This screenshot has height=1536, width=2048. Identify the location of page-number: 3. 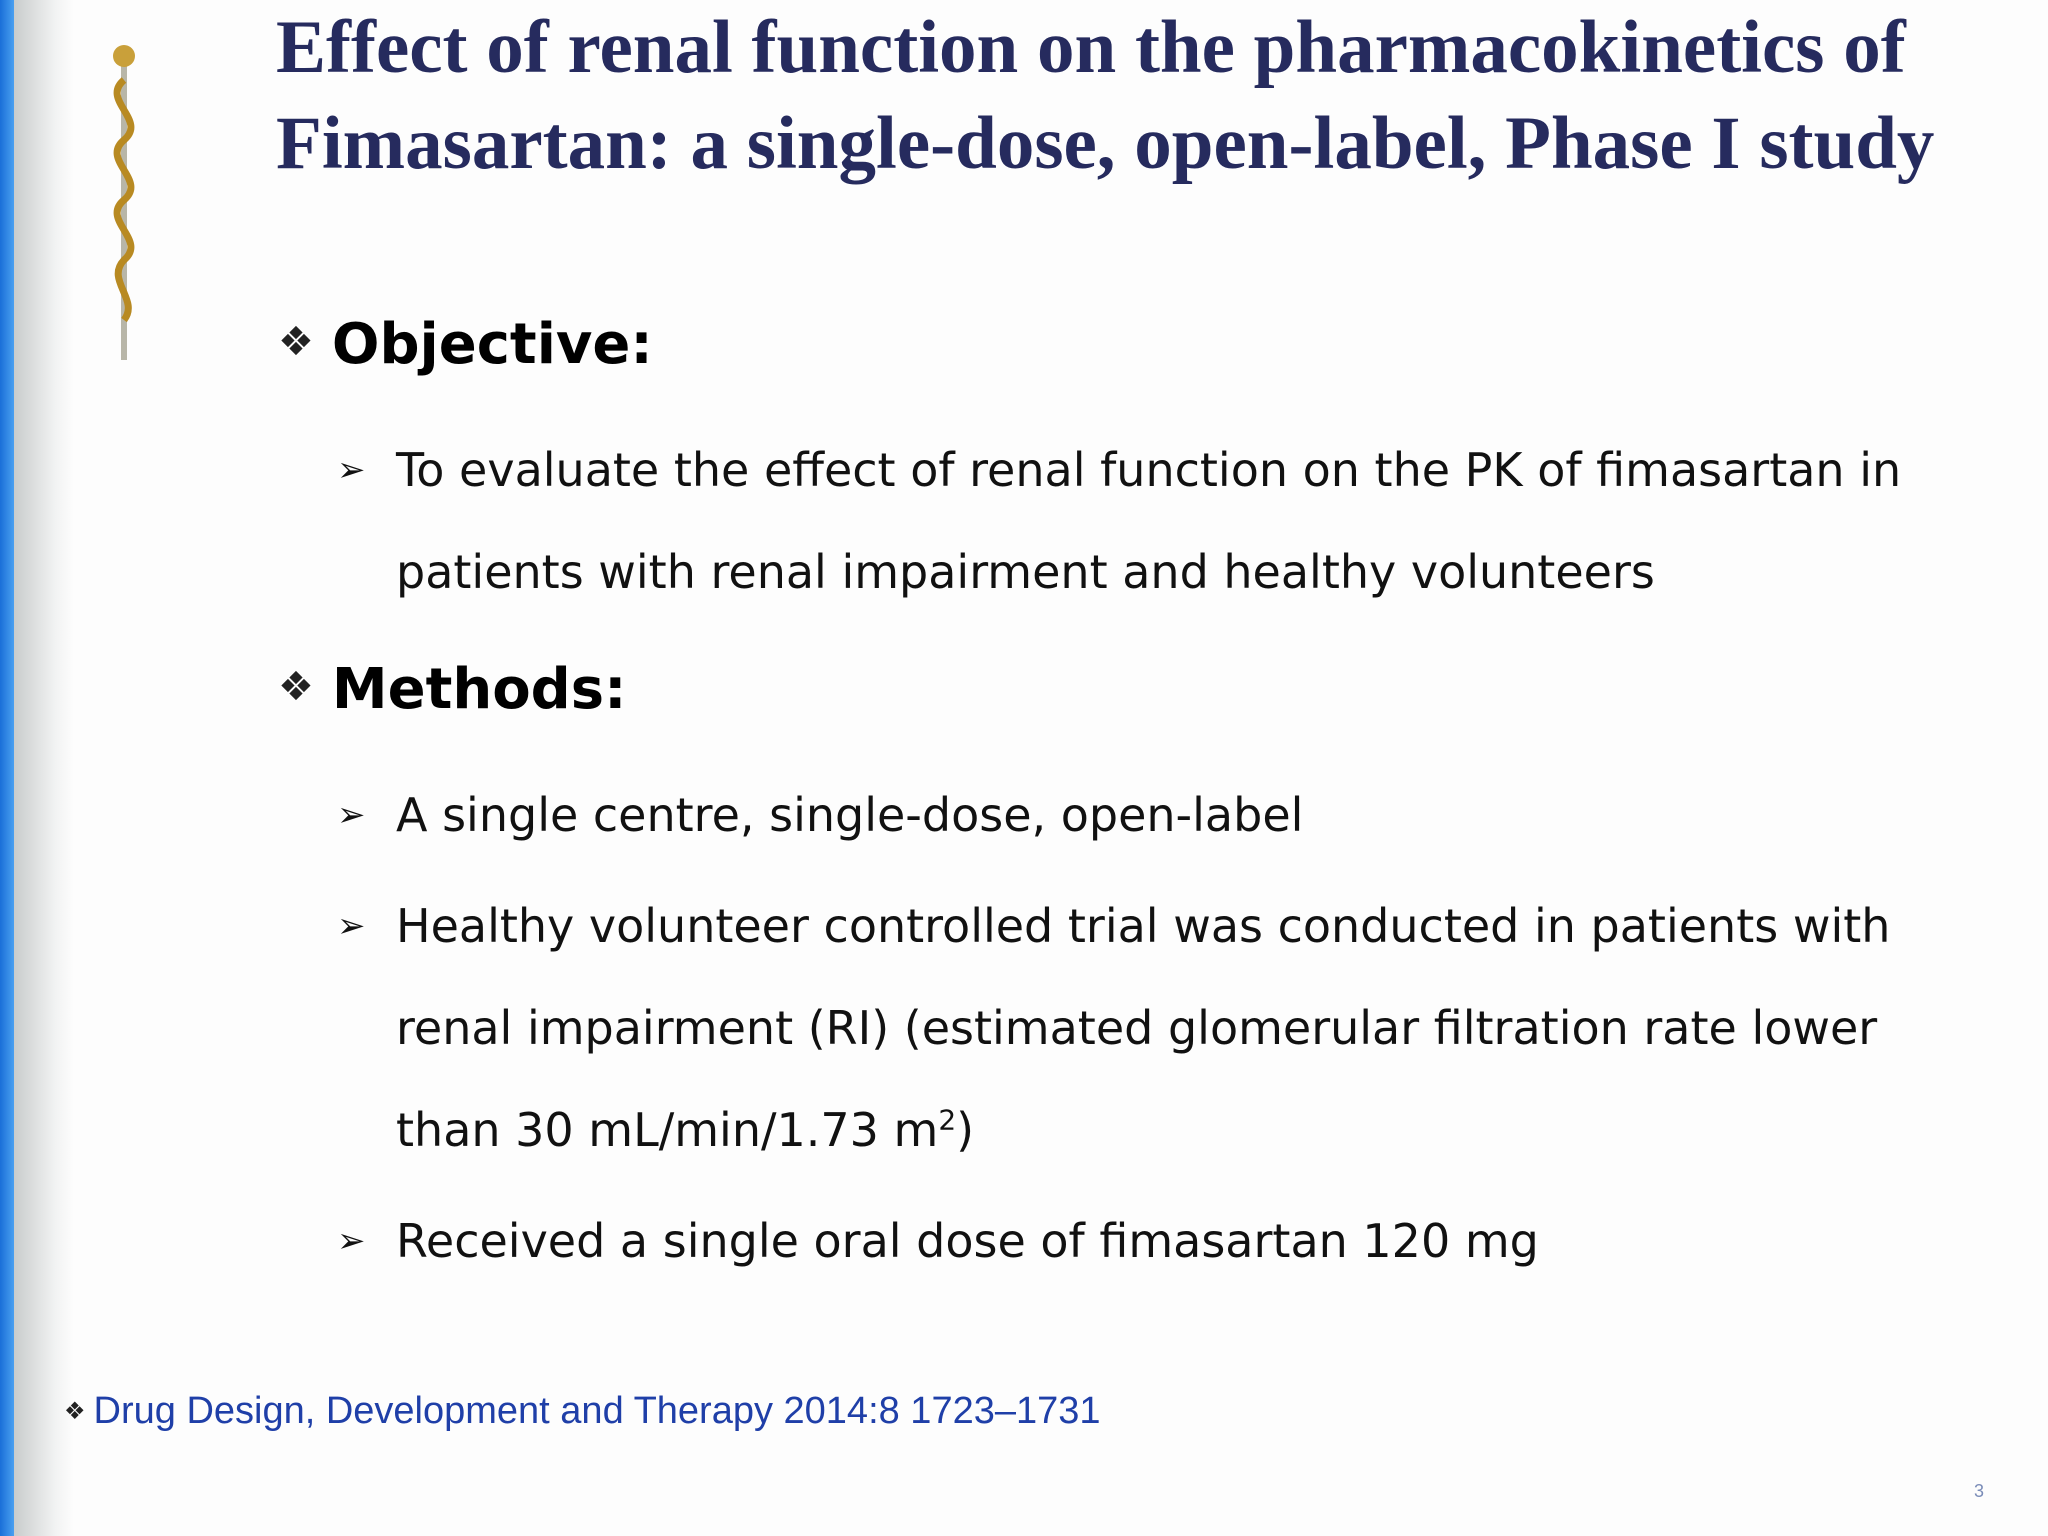
(1979, 1491).